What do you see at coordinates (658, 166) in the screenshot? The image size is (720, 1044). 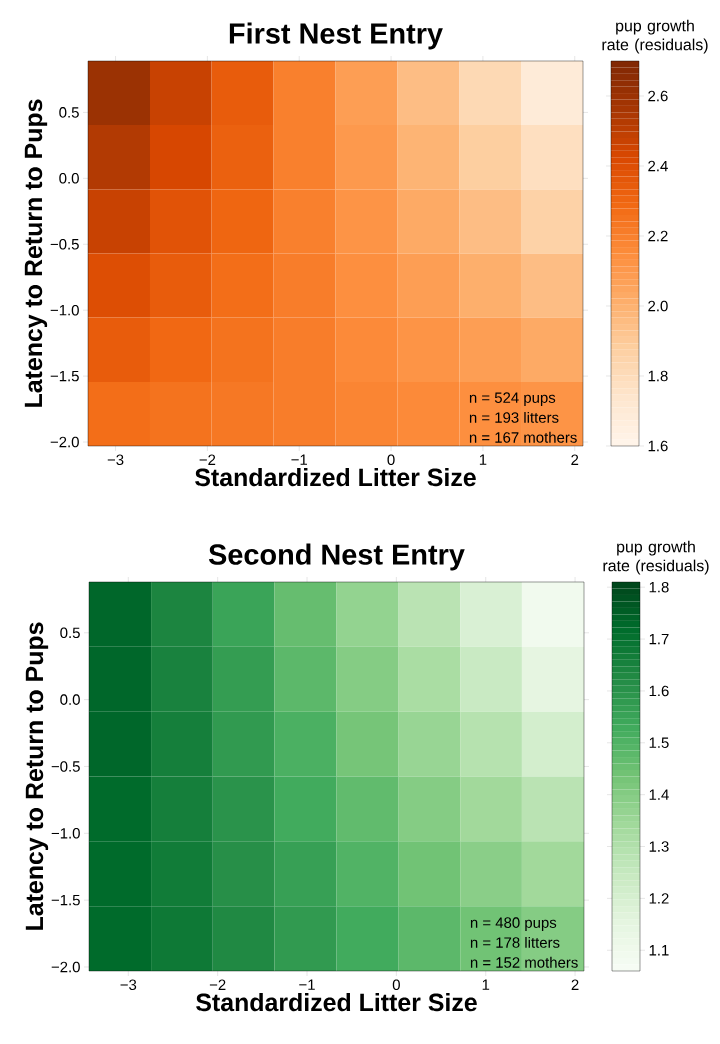 I see `color-bar-label: 2.4` at bounding box center [658, 166].